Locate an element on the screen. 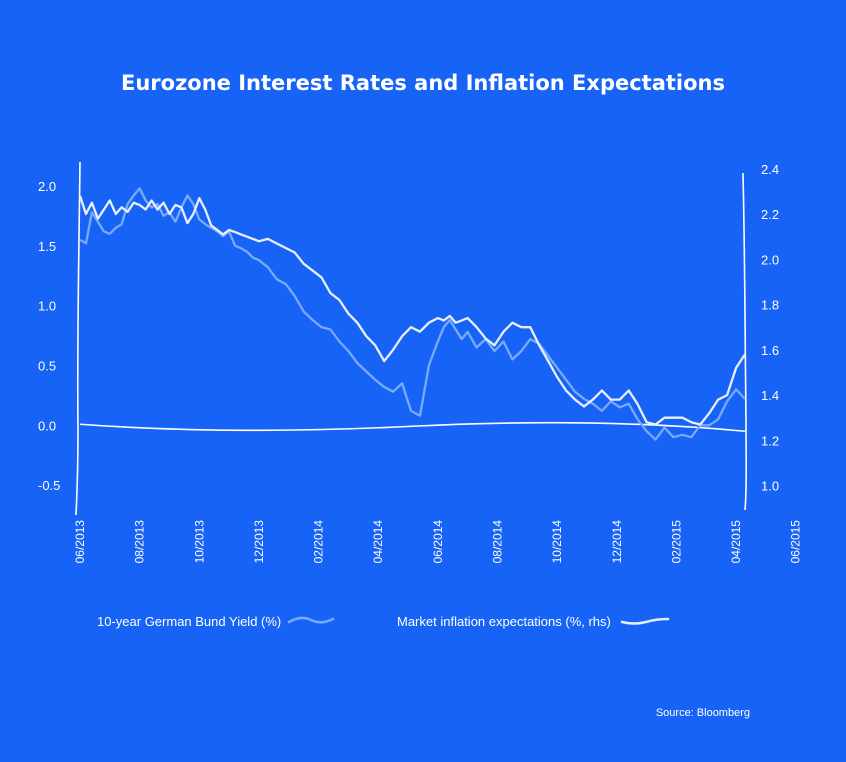 The image size is (846, 762). right-tick-label: 1.2 is located at coordinates (770, 440).